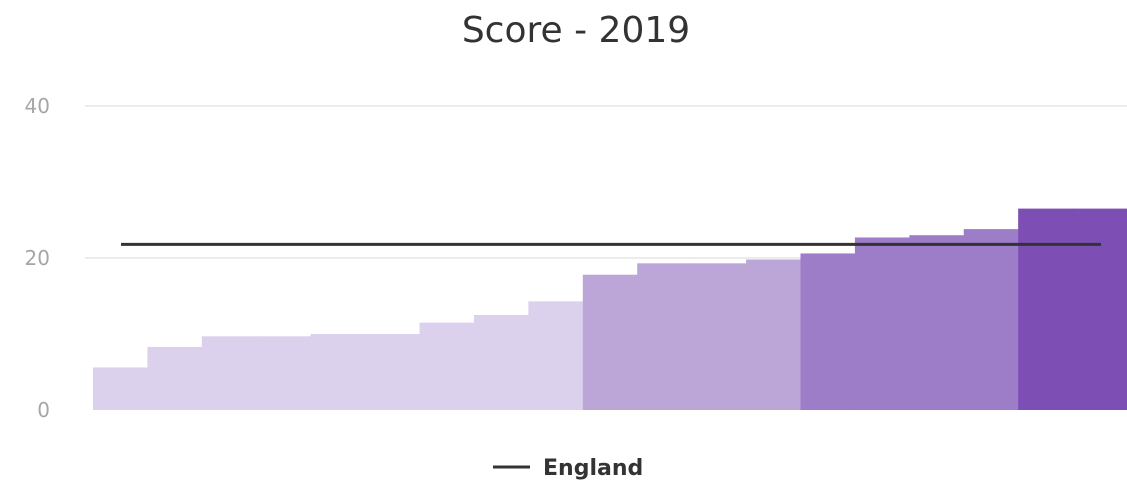 This screenshot has height=485, width=1127. I want to click on legend-england-label: England, so click(593, 468).